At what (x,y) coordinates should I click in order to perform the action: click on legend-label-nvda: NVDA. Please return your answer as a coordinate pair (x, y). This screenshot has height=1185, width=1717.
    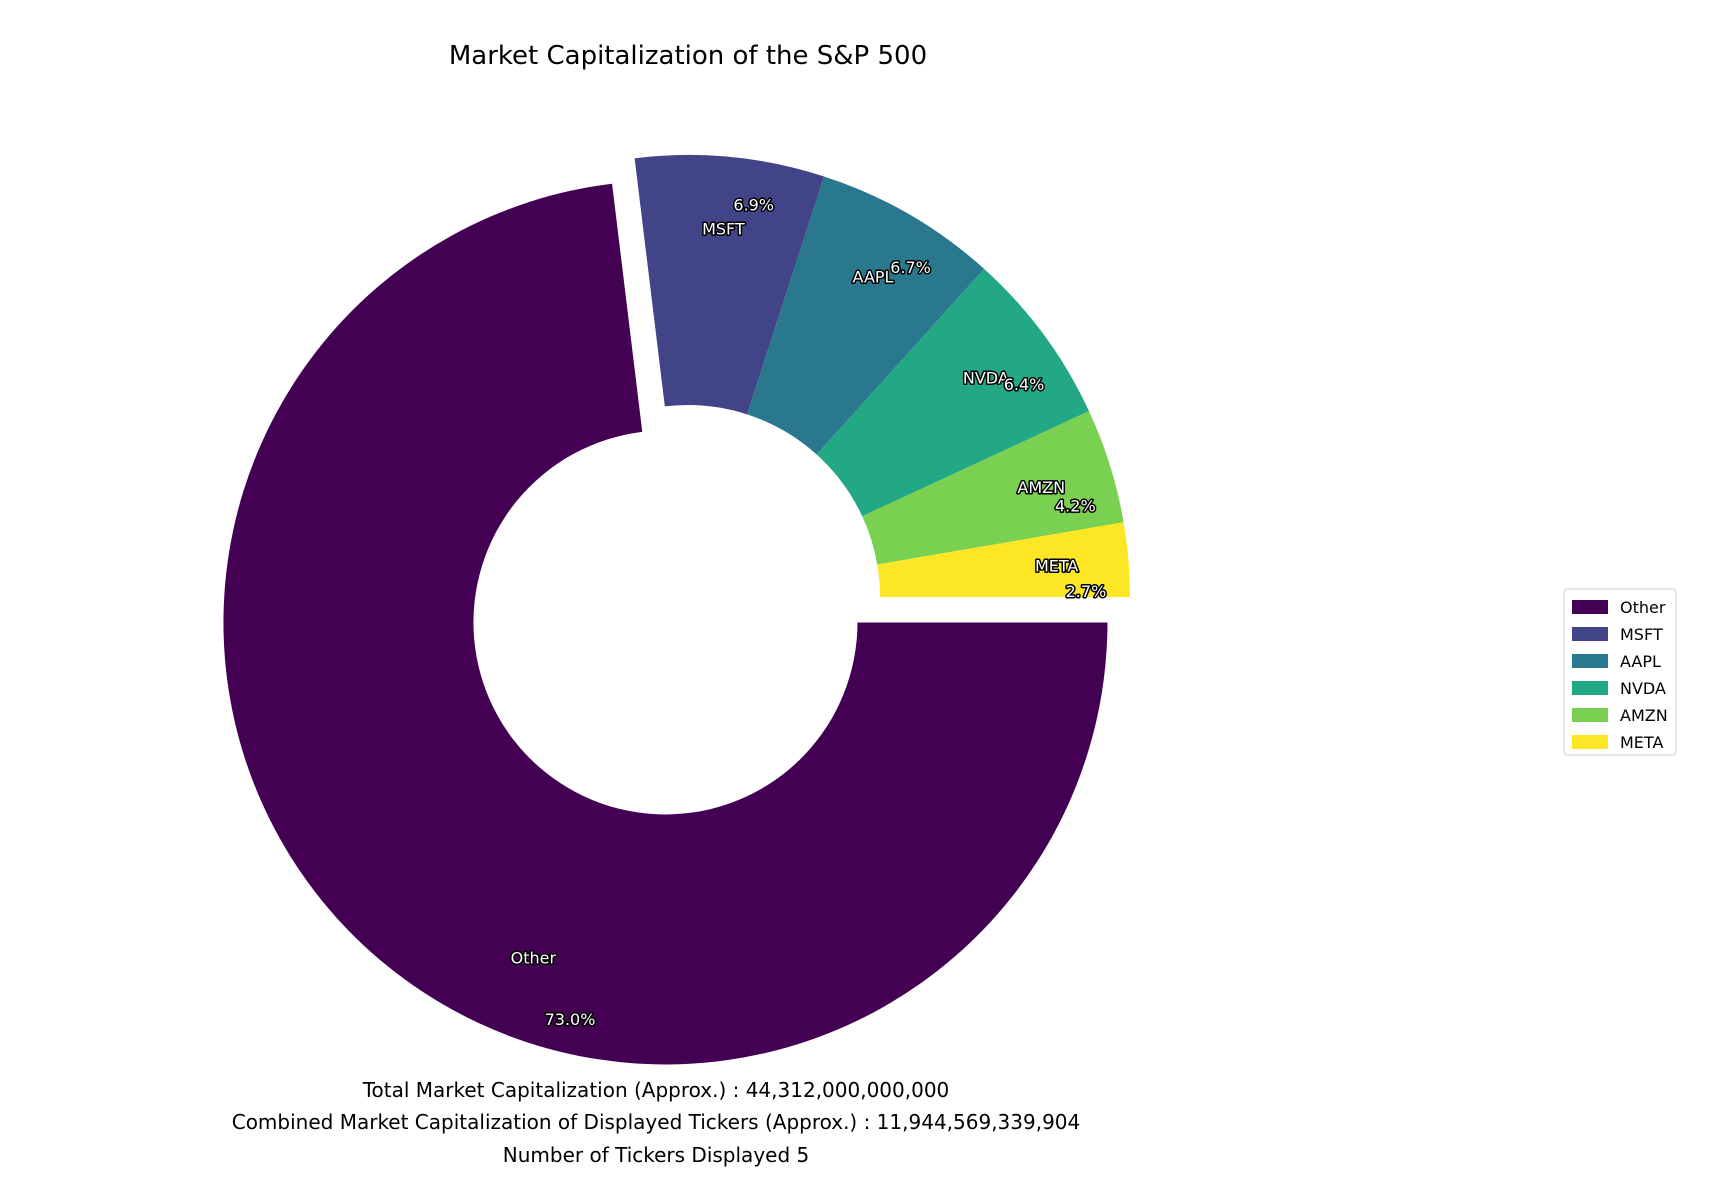
    Looking at the image, I should click on (1643, 688).